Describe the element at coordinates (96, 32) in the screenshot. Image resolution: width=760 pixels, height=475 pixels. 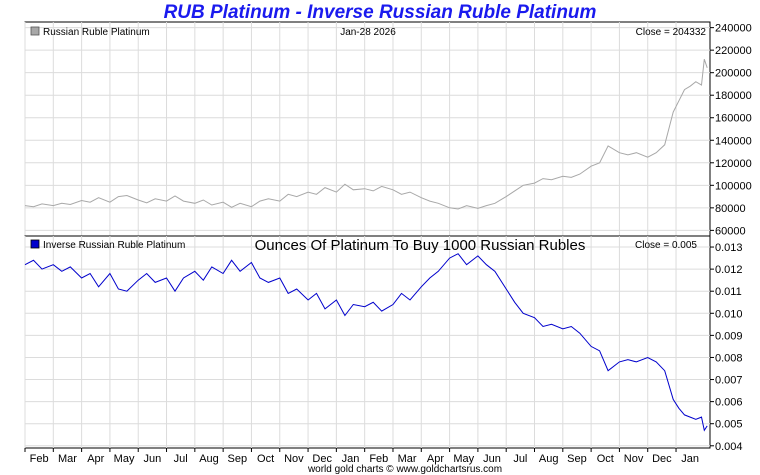
I see `legend-label-top: Russian Ruble Platinum` at that location.